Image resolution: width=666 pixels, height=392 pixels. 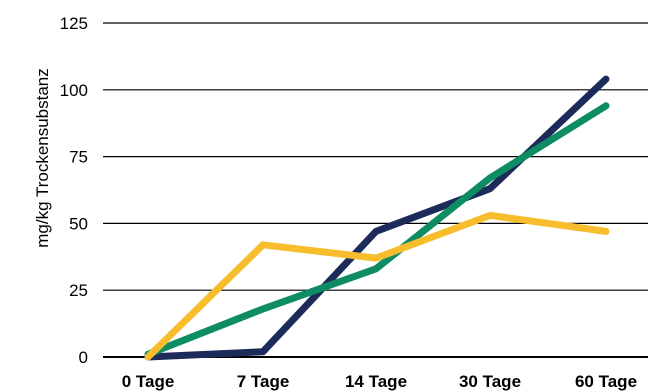 What do you see at coordinates (376, 381) in the screenshot?
I see `x-tick-label: 14 Tage` at bounding box center [376, 381].